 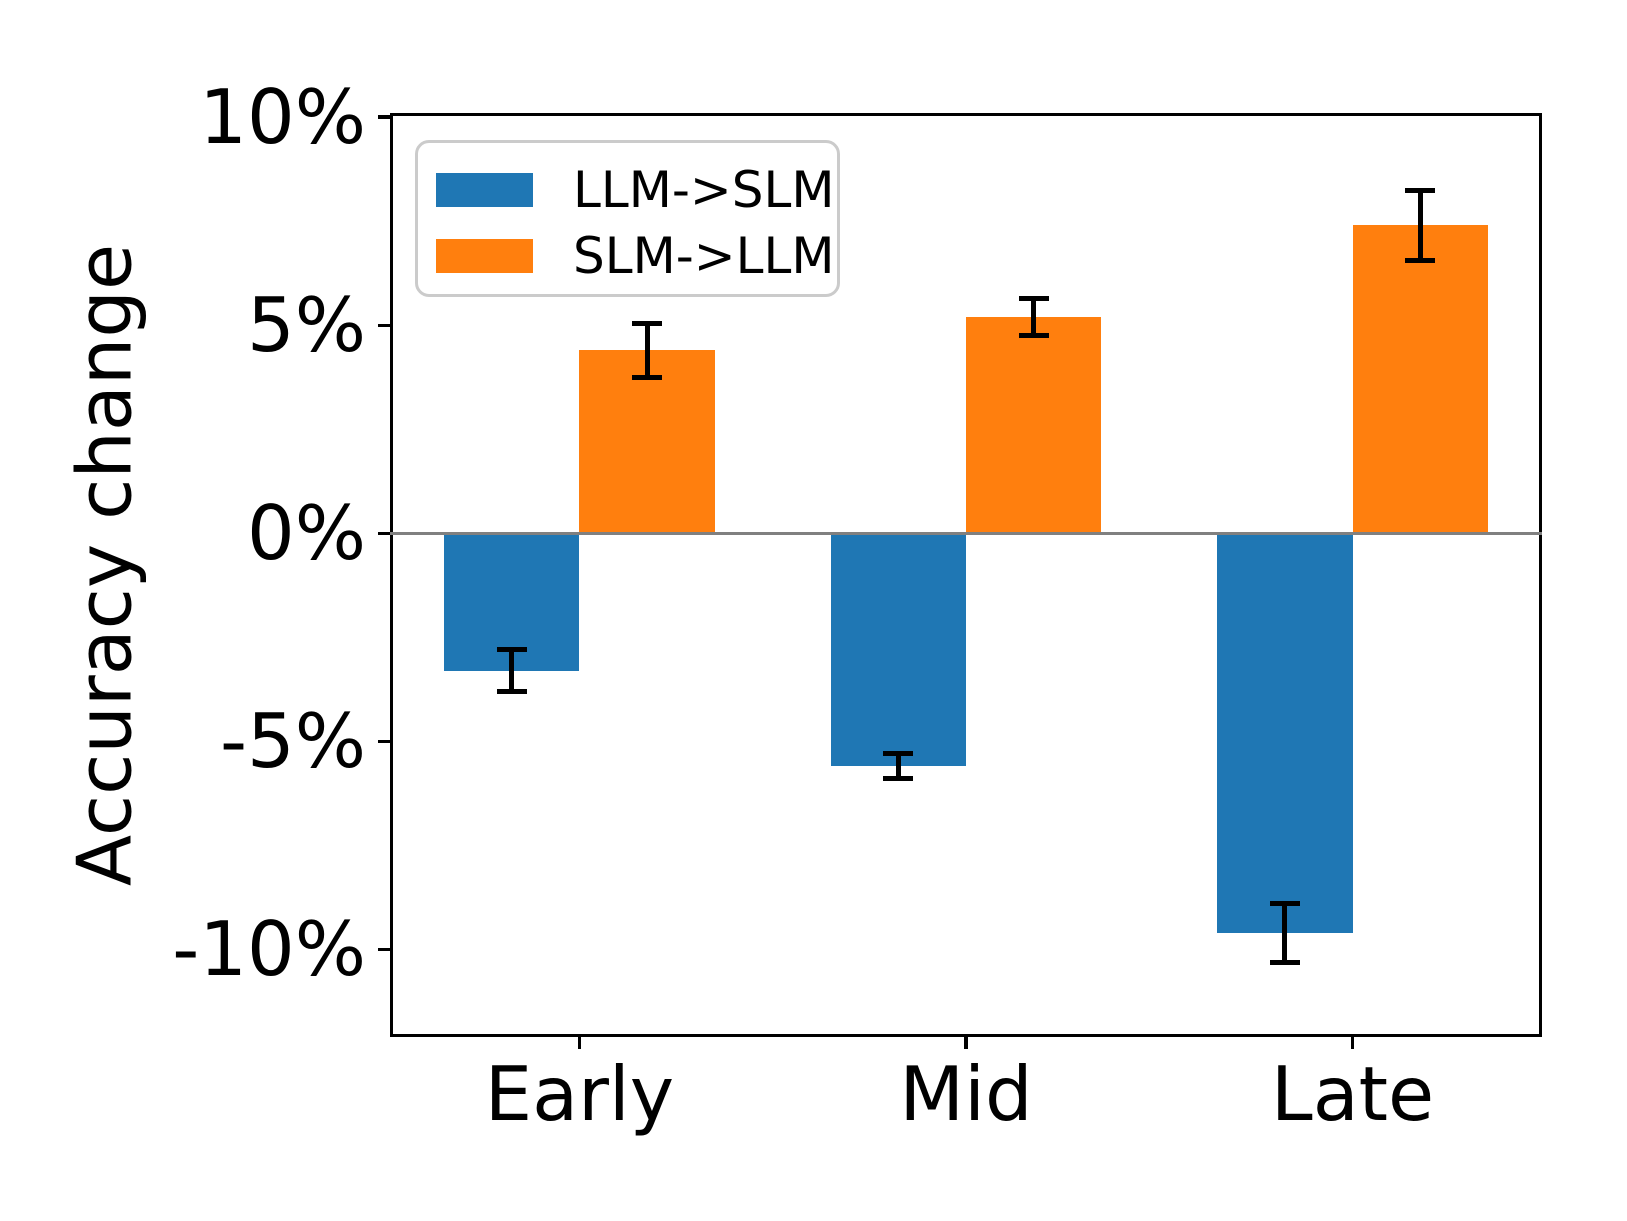 What do you see at coordinates (1034, 425) in the screenshot?
I see `bar-slm-llm-mid` at bounding box center [1034, 425].